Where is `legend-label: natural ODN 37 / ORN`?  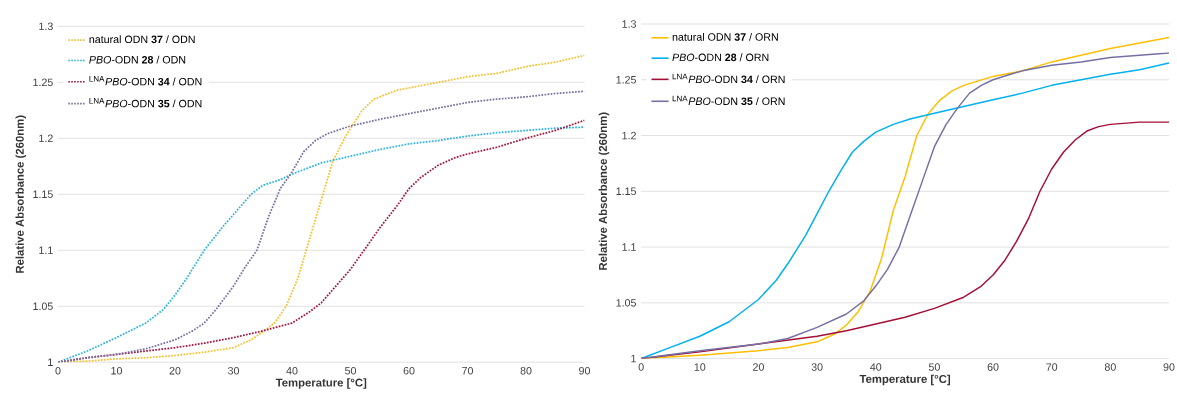
legend-label: natural ODN 37 / ORN is located at coordinates (725, 36).